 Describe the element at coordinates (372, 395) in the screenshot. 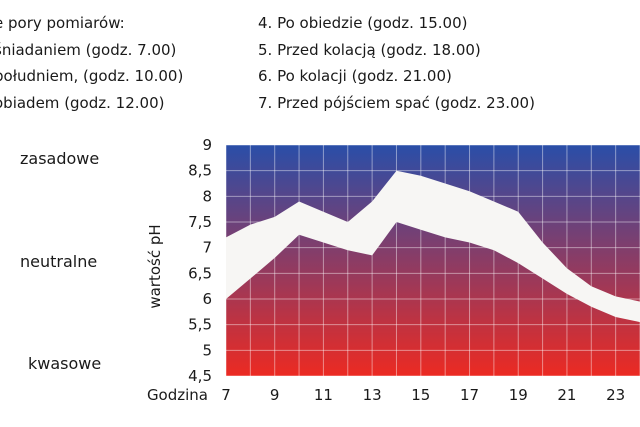

I see `x-tick-label: 13` at that location.